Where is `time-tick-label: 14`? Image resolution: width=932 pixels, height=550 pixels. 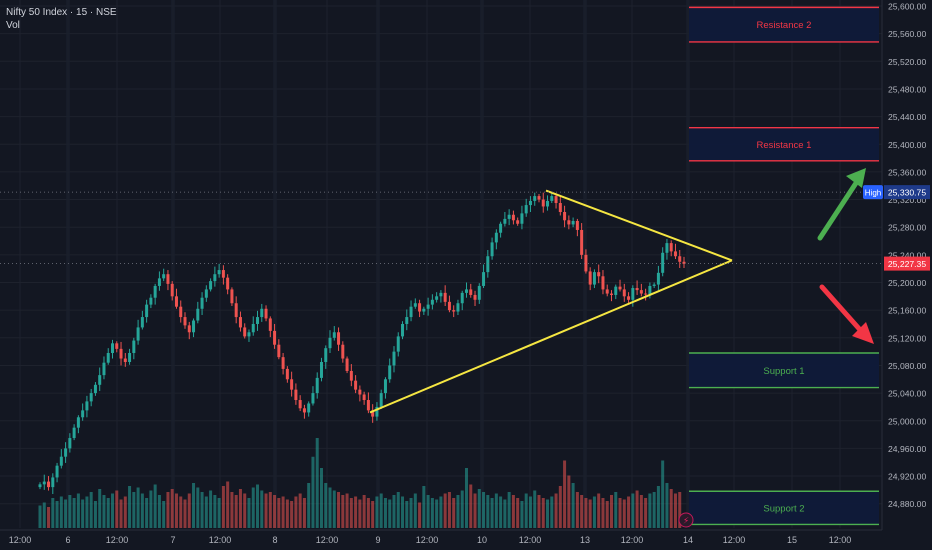 time-tick-label: 14 is located at coordinates (688, 540).